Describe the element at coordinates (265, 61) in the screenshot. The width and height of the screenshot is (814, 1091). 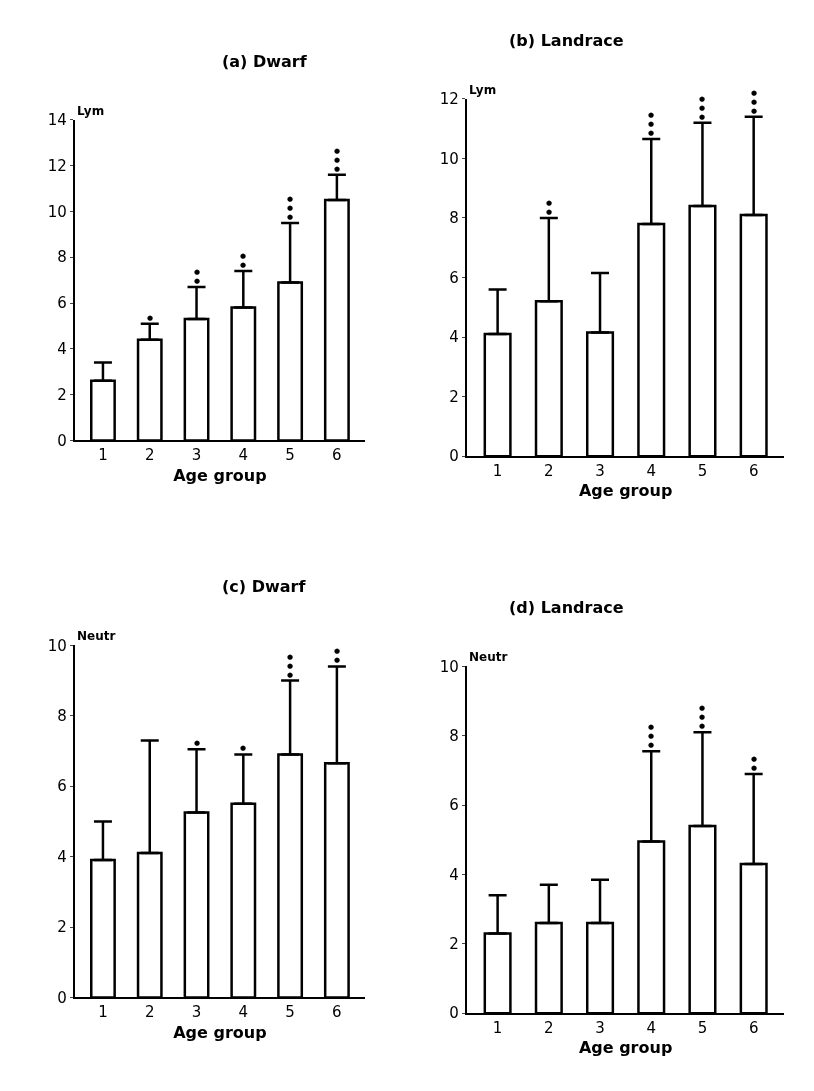
I see `chart-title: (a) Dwarf` at that location.